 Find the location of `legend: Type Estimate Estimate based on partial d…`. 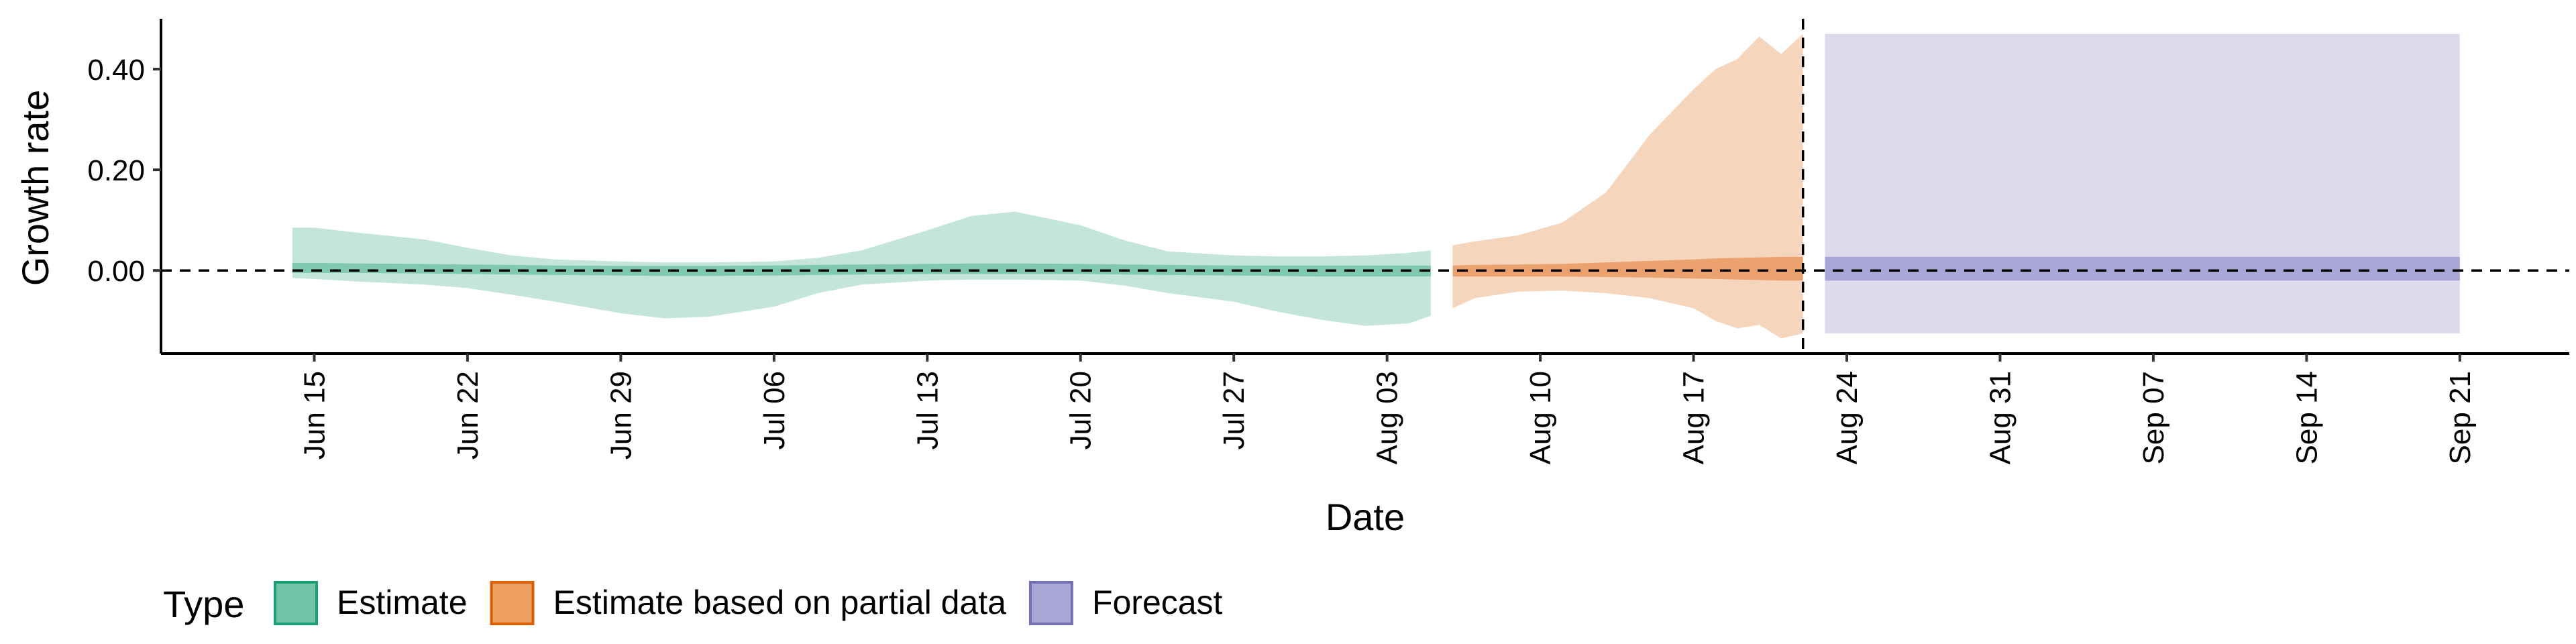

legend: Type Estimate Estimate based on partial d… is located at coordinates (693, 603).